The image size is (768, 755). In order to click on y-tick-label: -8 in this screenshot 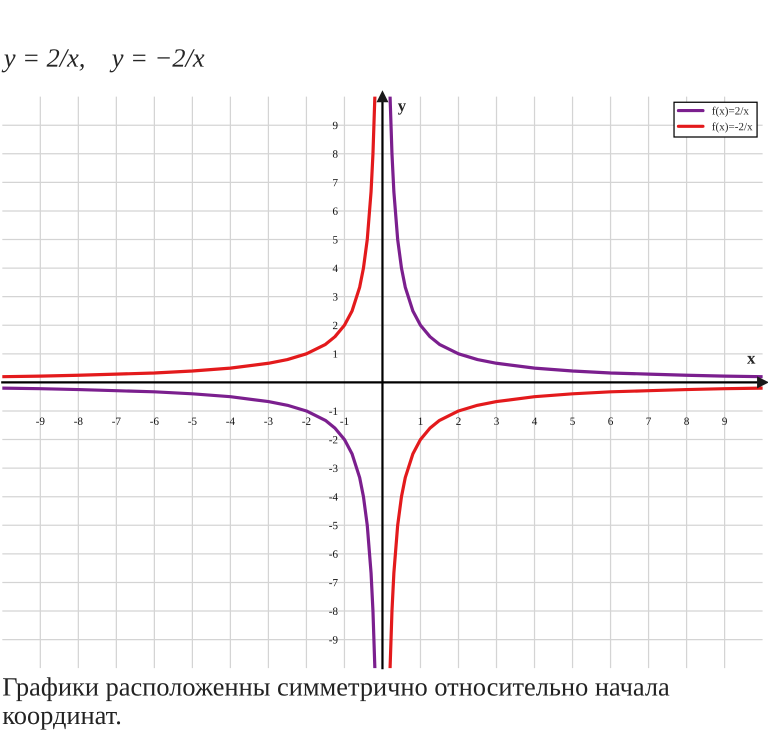, I will do `click(333, 611)`.